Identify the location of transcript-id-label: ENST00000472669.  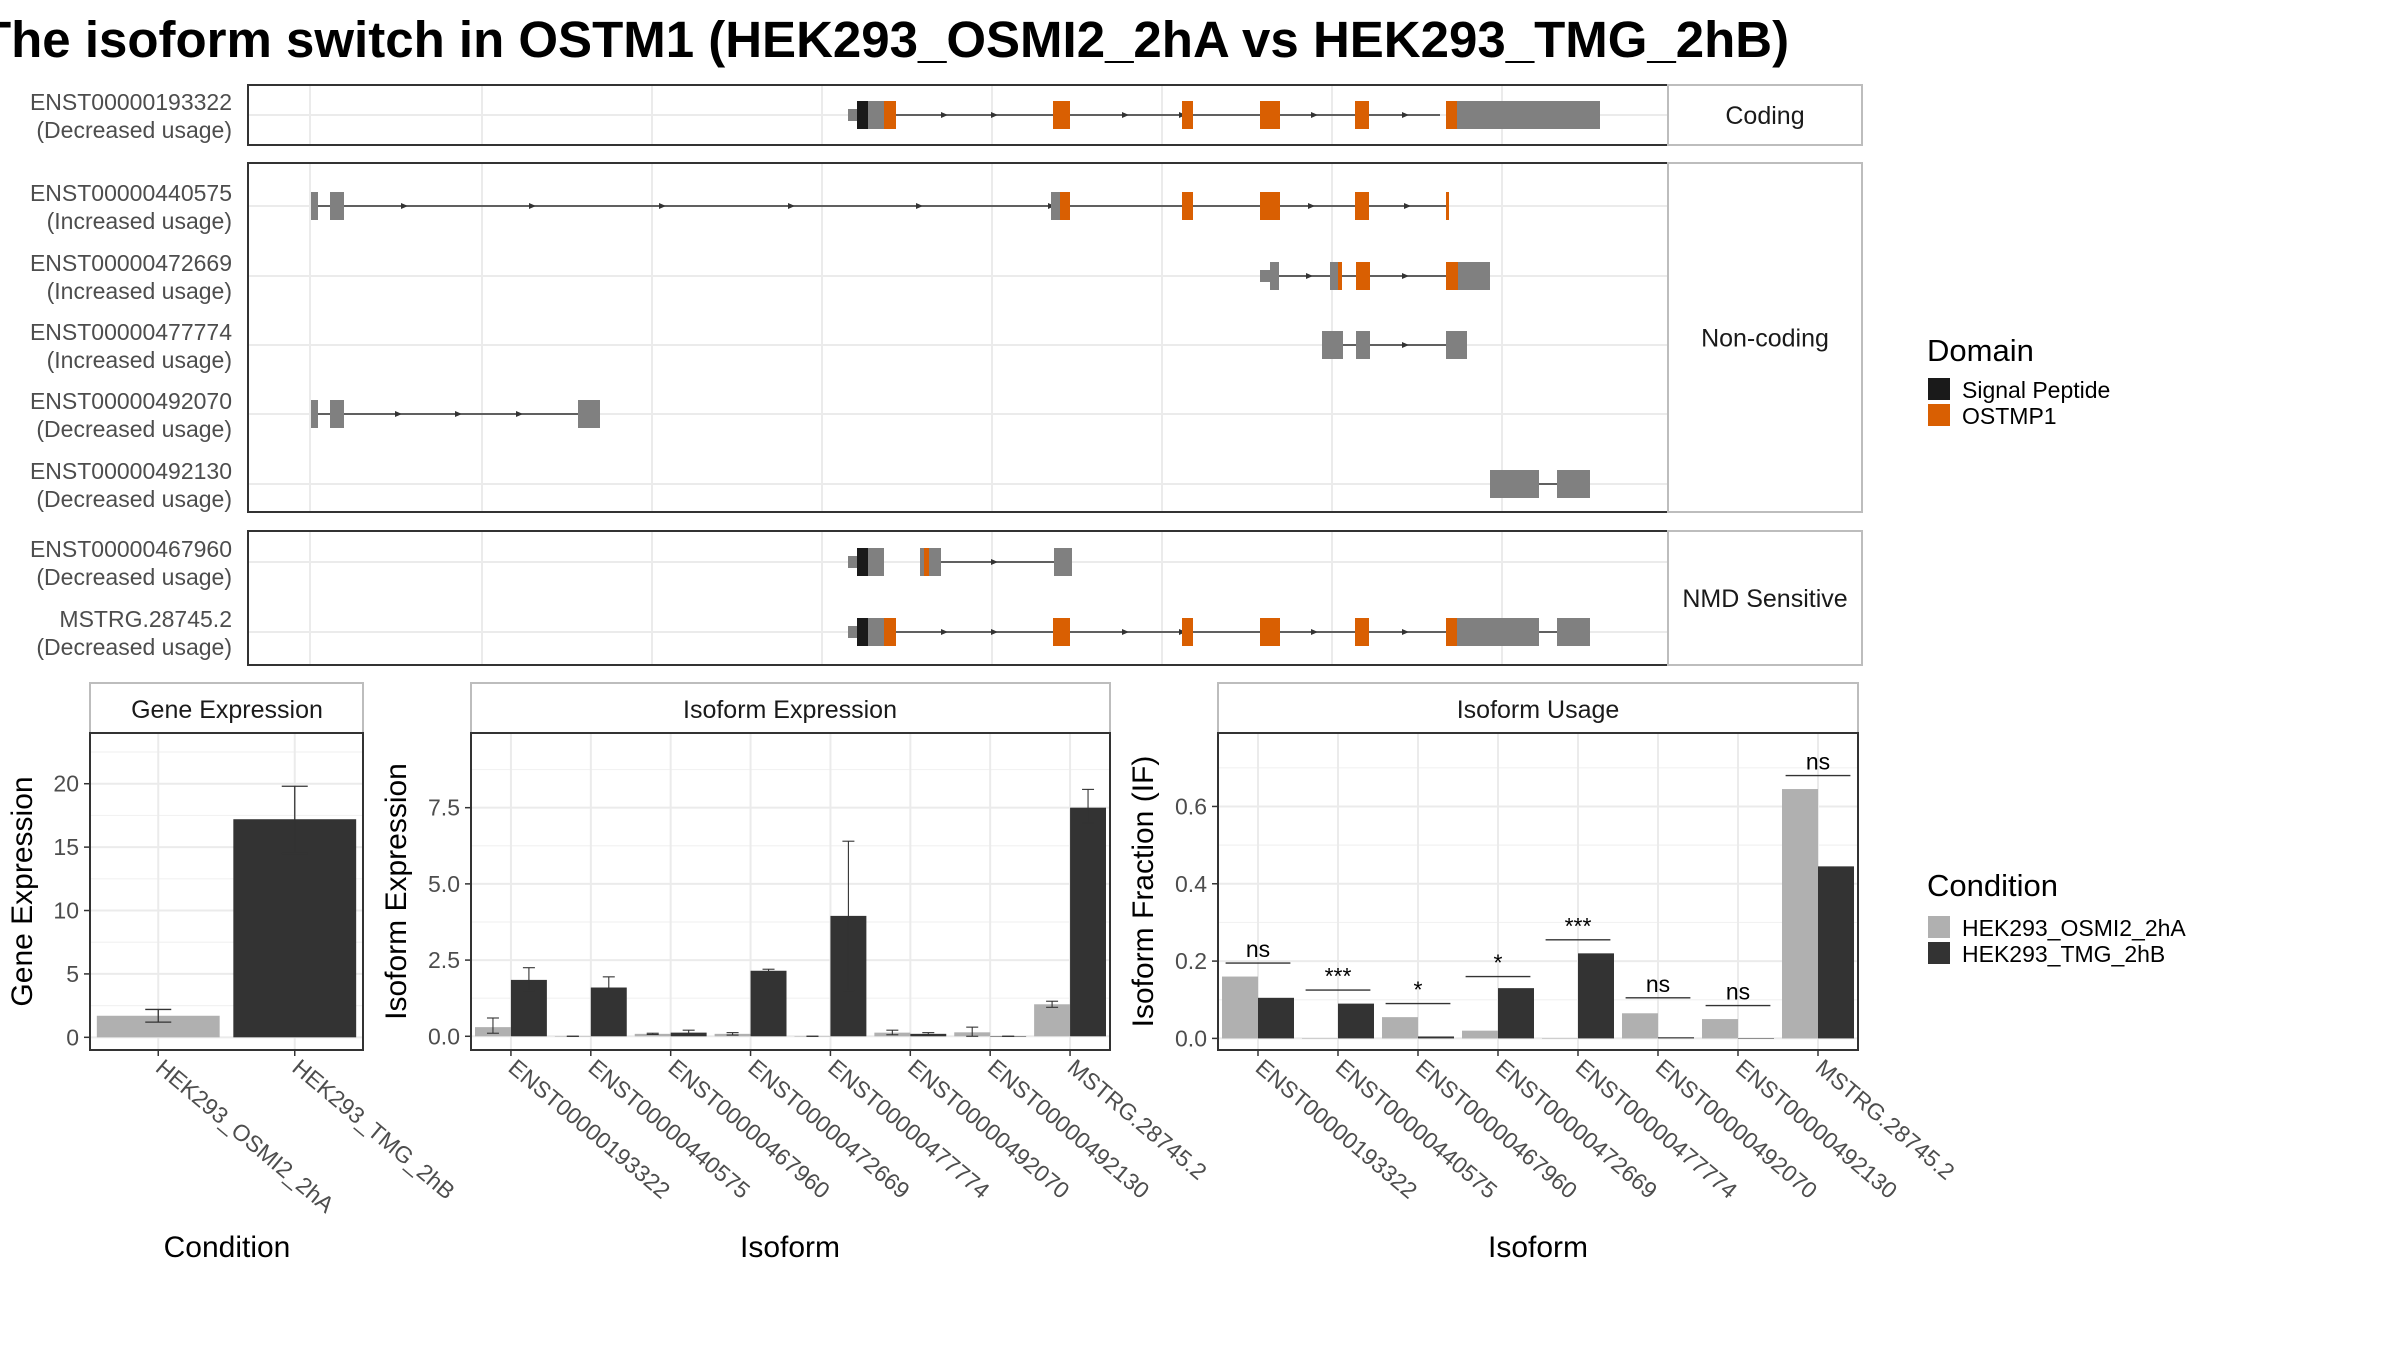
(131, 263).